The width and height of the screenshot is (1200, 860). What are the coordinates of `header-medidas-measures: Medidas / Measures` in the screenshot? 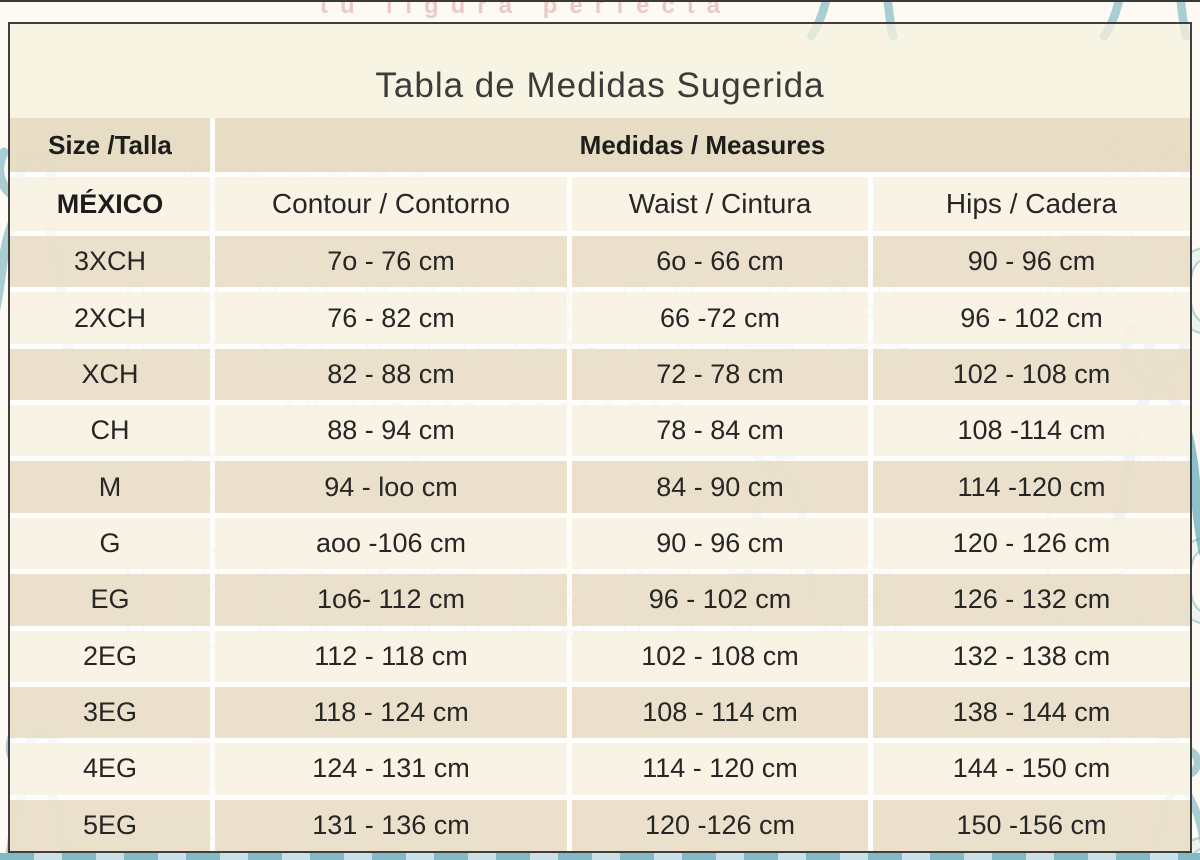 It's located at (702, 145).